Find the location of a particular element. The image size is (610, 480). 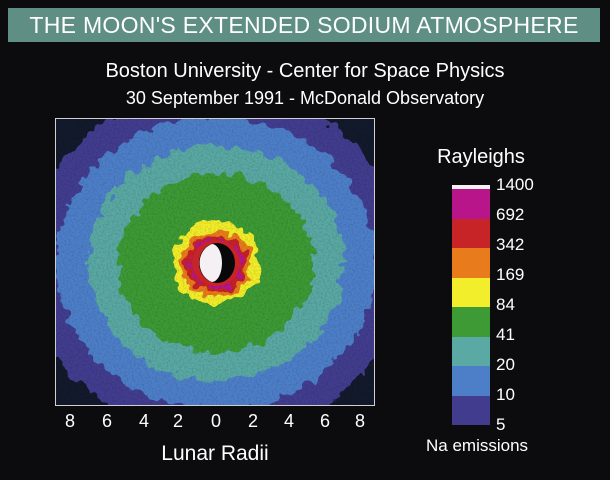

colorbar-level-label: 169 is located at coordinates (510, 274).